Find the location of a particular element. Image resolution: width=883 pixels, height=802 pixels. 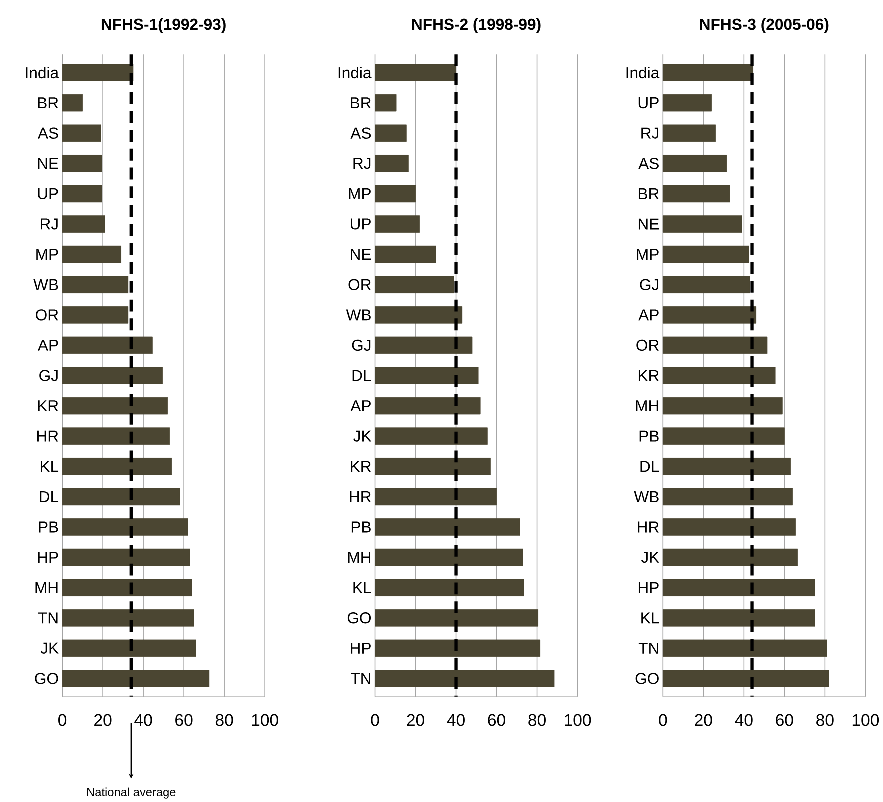

ref-line-label: National average is located at coordinates (132, 793).